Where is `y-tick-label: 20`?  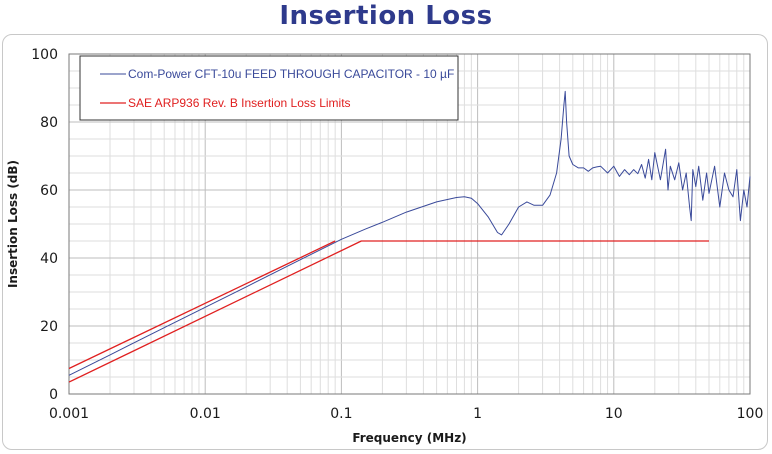
y-tick-label: 20 is located at coordinates (49, 327).